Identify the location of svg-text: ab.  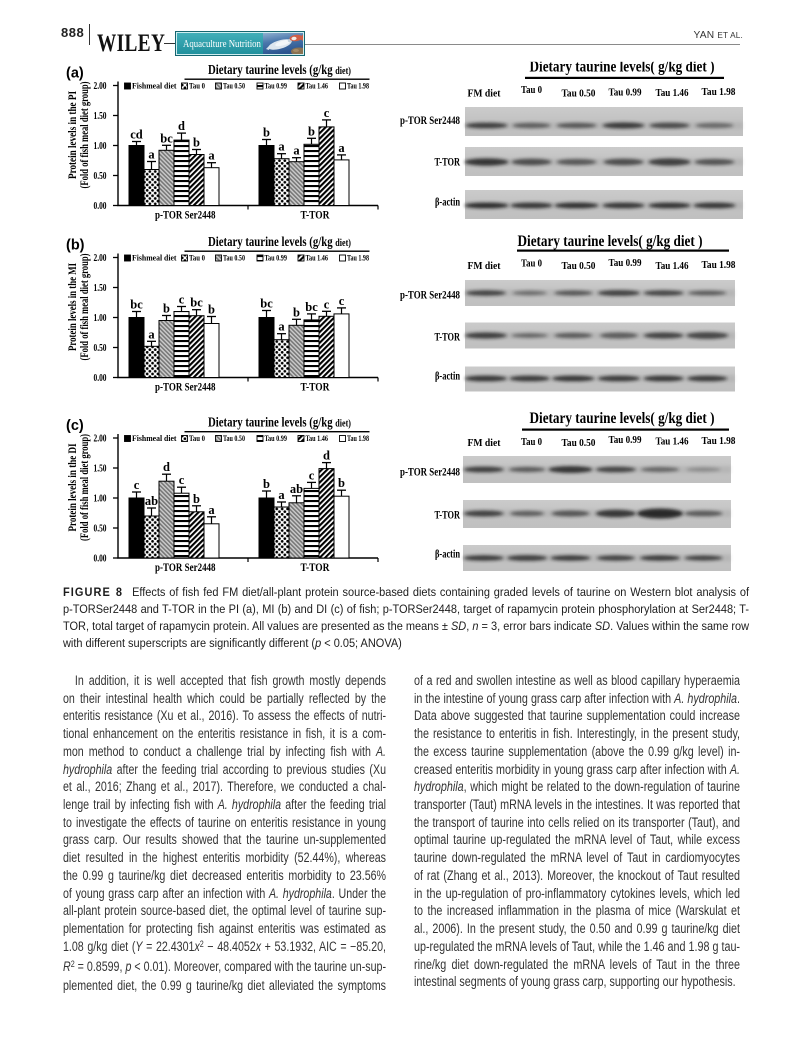
(296, 489).